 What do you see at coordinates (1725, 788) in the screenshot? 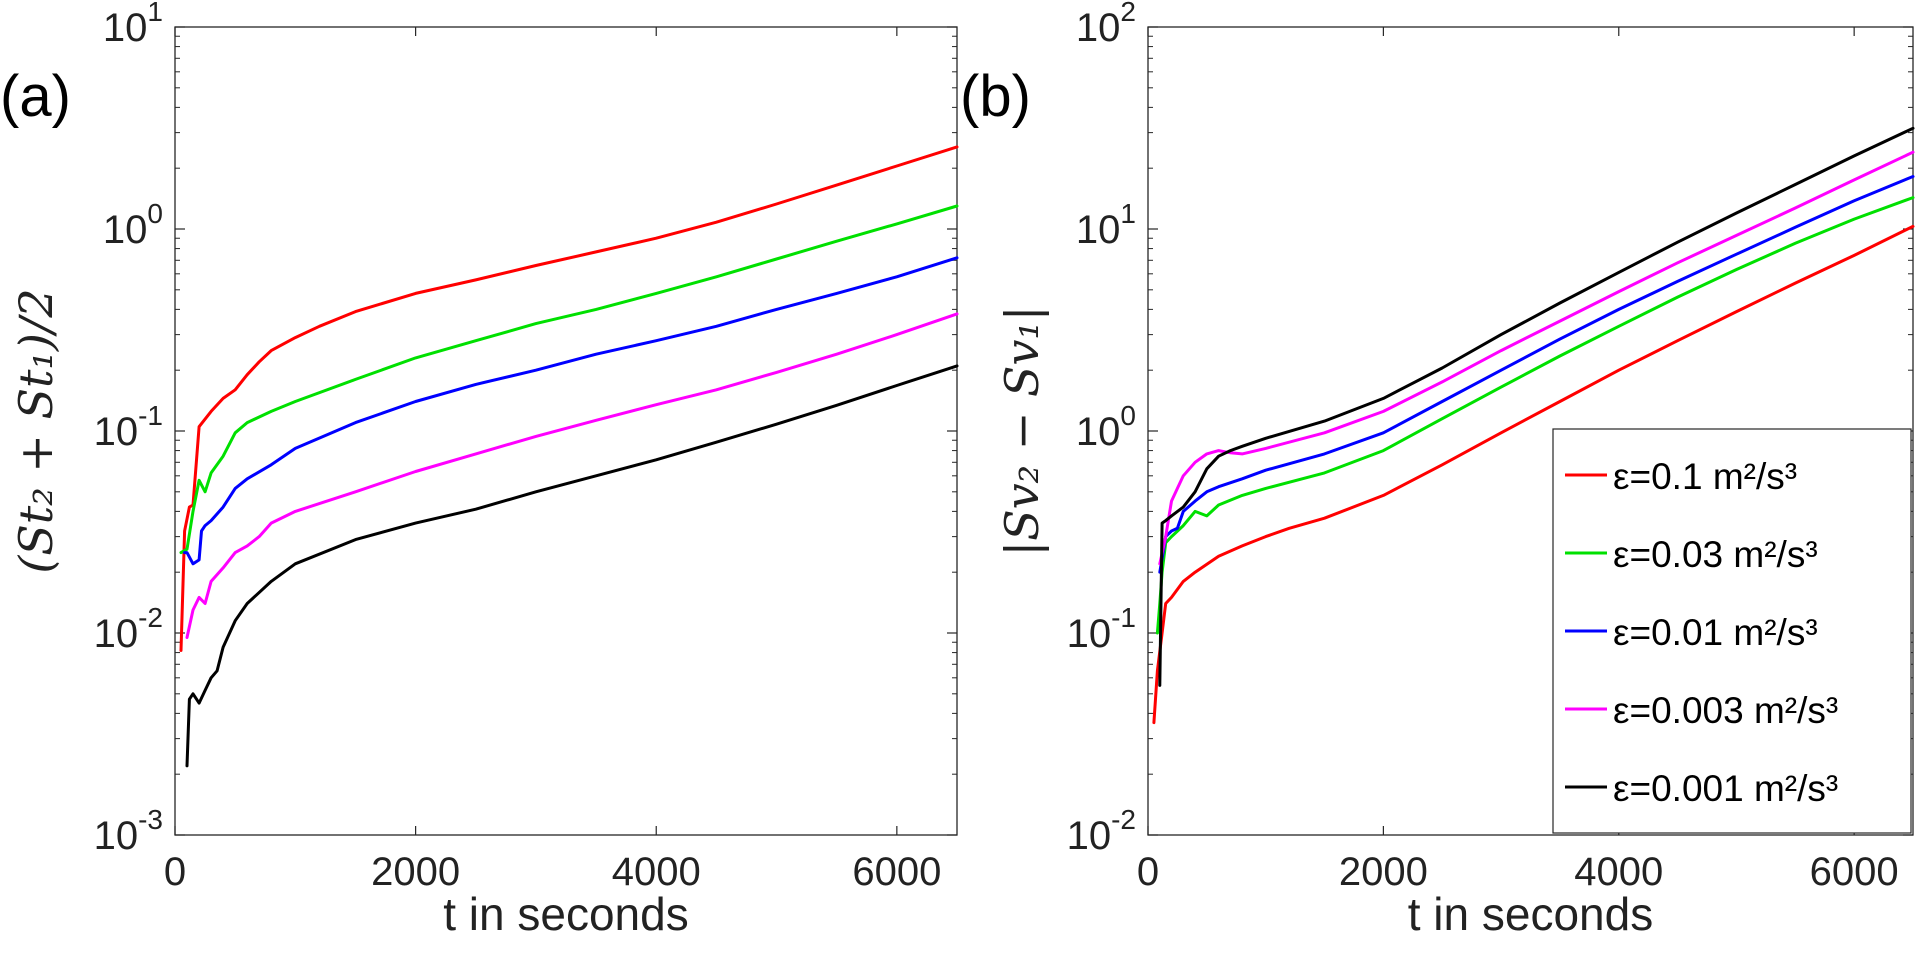
I see `legend-entry: ε=0.001 m²/s³` at bounding box center [1725, 788].